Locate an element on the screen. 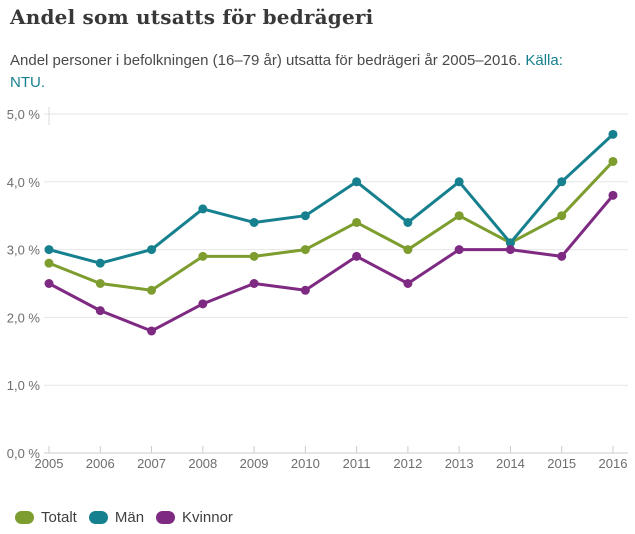 The height and width of the screenshot is (534, 635). legend-item-man: Män is located at coordinates (116, 517).